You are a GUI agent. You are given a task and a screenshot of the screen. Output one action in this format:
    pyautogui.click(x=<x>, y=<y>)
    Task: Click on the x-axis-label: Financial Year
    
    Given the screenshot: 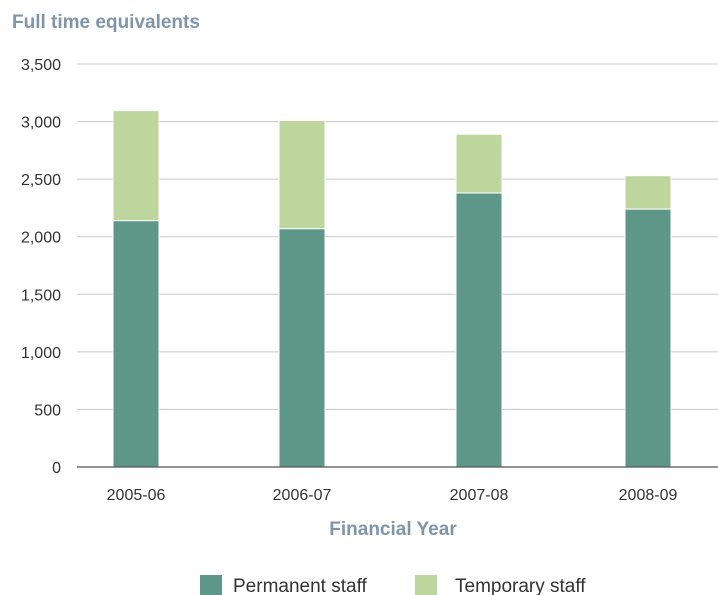 What is the action you would take?
    pyautogui.click(x=393, y=529)
    